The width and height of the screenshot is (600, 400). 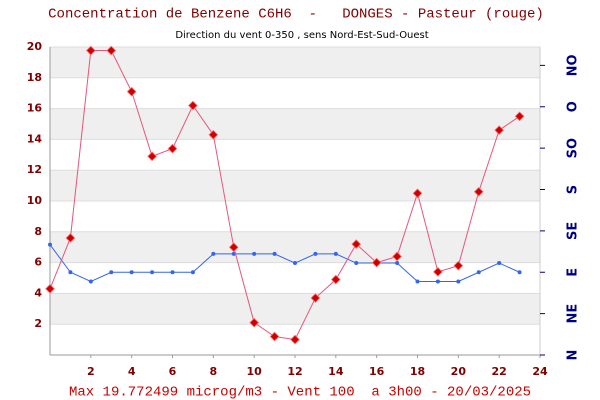 What do you see at coordinates (459, 371) in the screenshot?
I see `x-tick-label: 20` at bounding box center [459, 371].